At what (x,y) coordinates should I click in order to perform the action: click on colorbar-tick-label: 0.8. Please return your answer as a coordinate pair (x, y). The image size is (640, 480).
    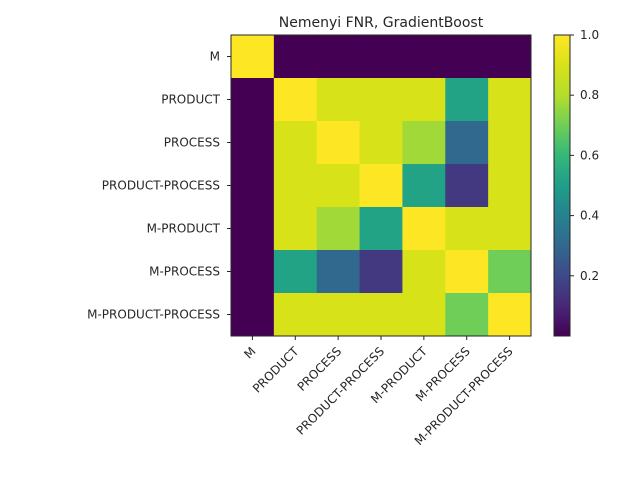
    Looking at the image, I should click on (589, 95).